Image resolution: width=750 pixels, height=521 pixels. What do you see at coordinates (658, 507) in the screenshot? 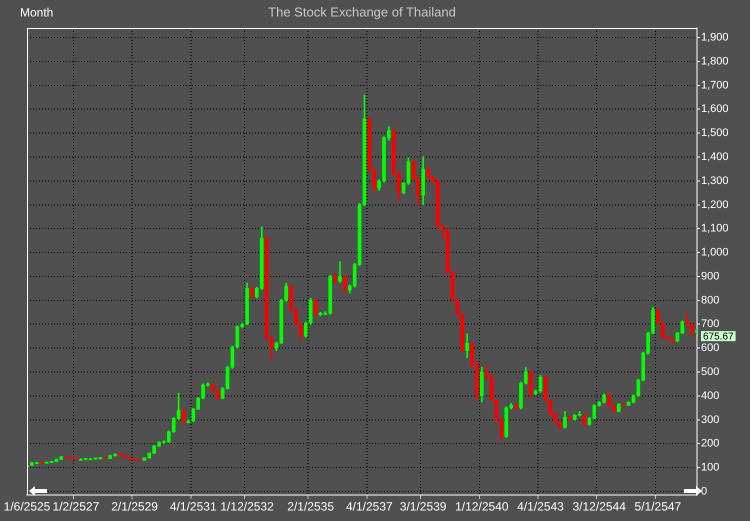
I see `x-tick-label: 5/1/2547` at bounding box center [658, 507].